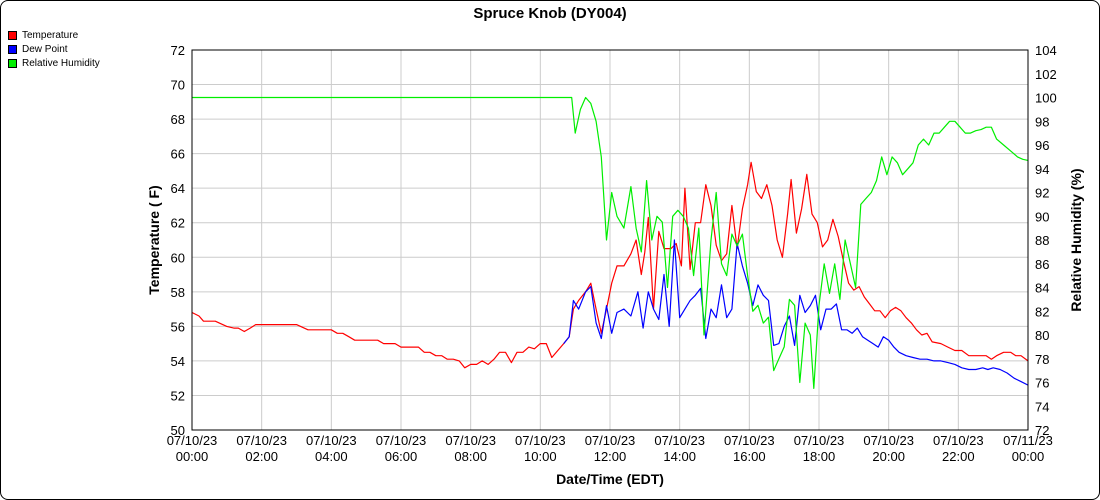  Describe the element at coordinates (470, 456) in the screenshot. I see `x-tick-time: 08:00` at that location.